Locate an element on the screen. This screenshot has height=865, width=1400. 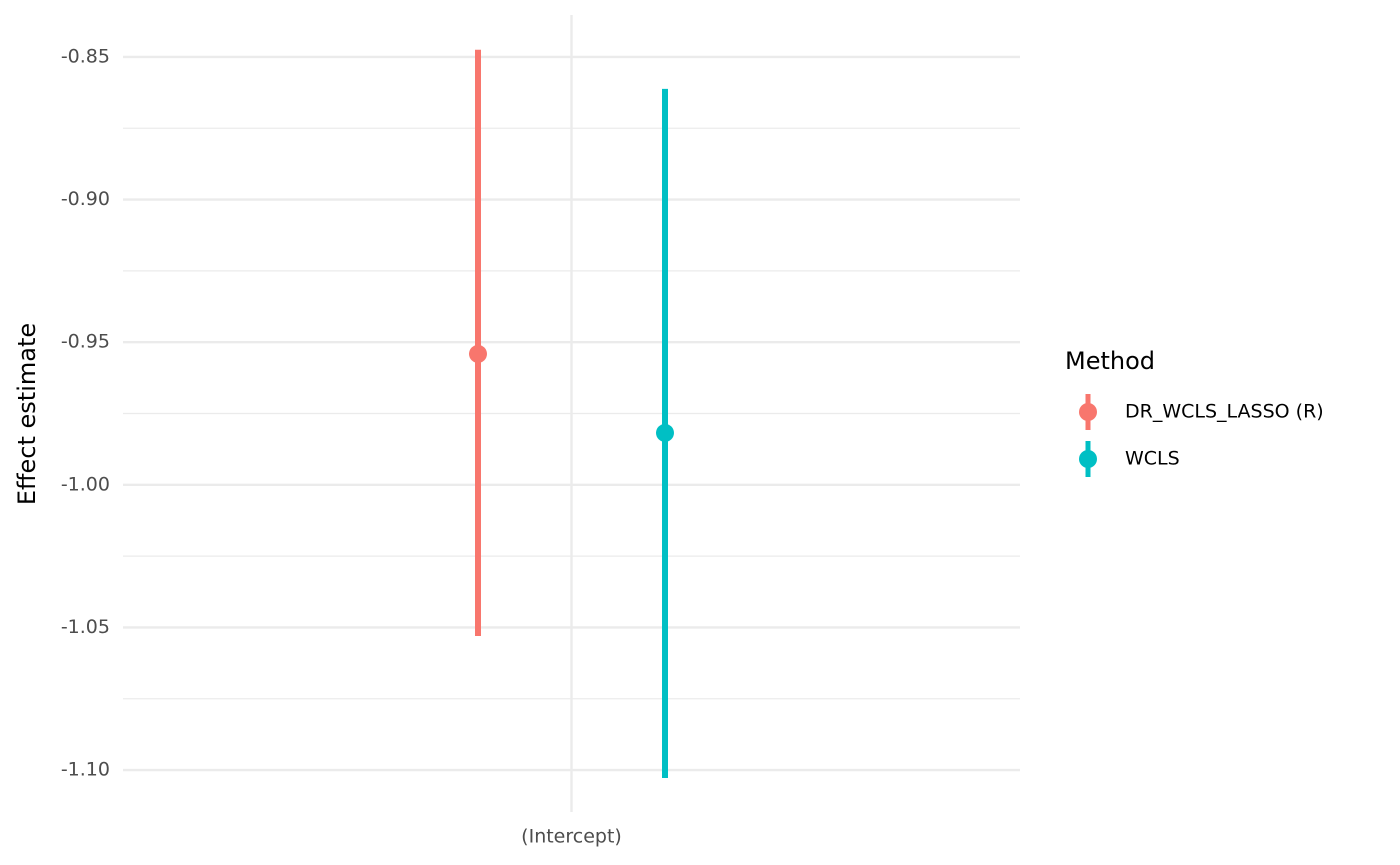
legend-title: Method is located at coordinates (1110, 361).